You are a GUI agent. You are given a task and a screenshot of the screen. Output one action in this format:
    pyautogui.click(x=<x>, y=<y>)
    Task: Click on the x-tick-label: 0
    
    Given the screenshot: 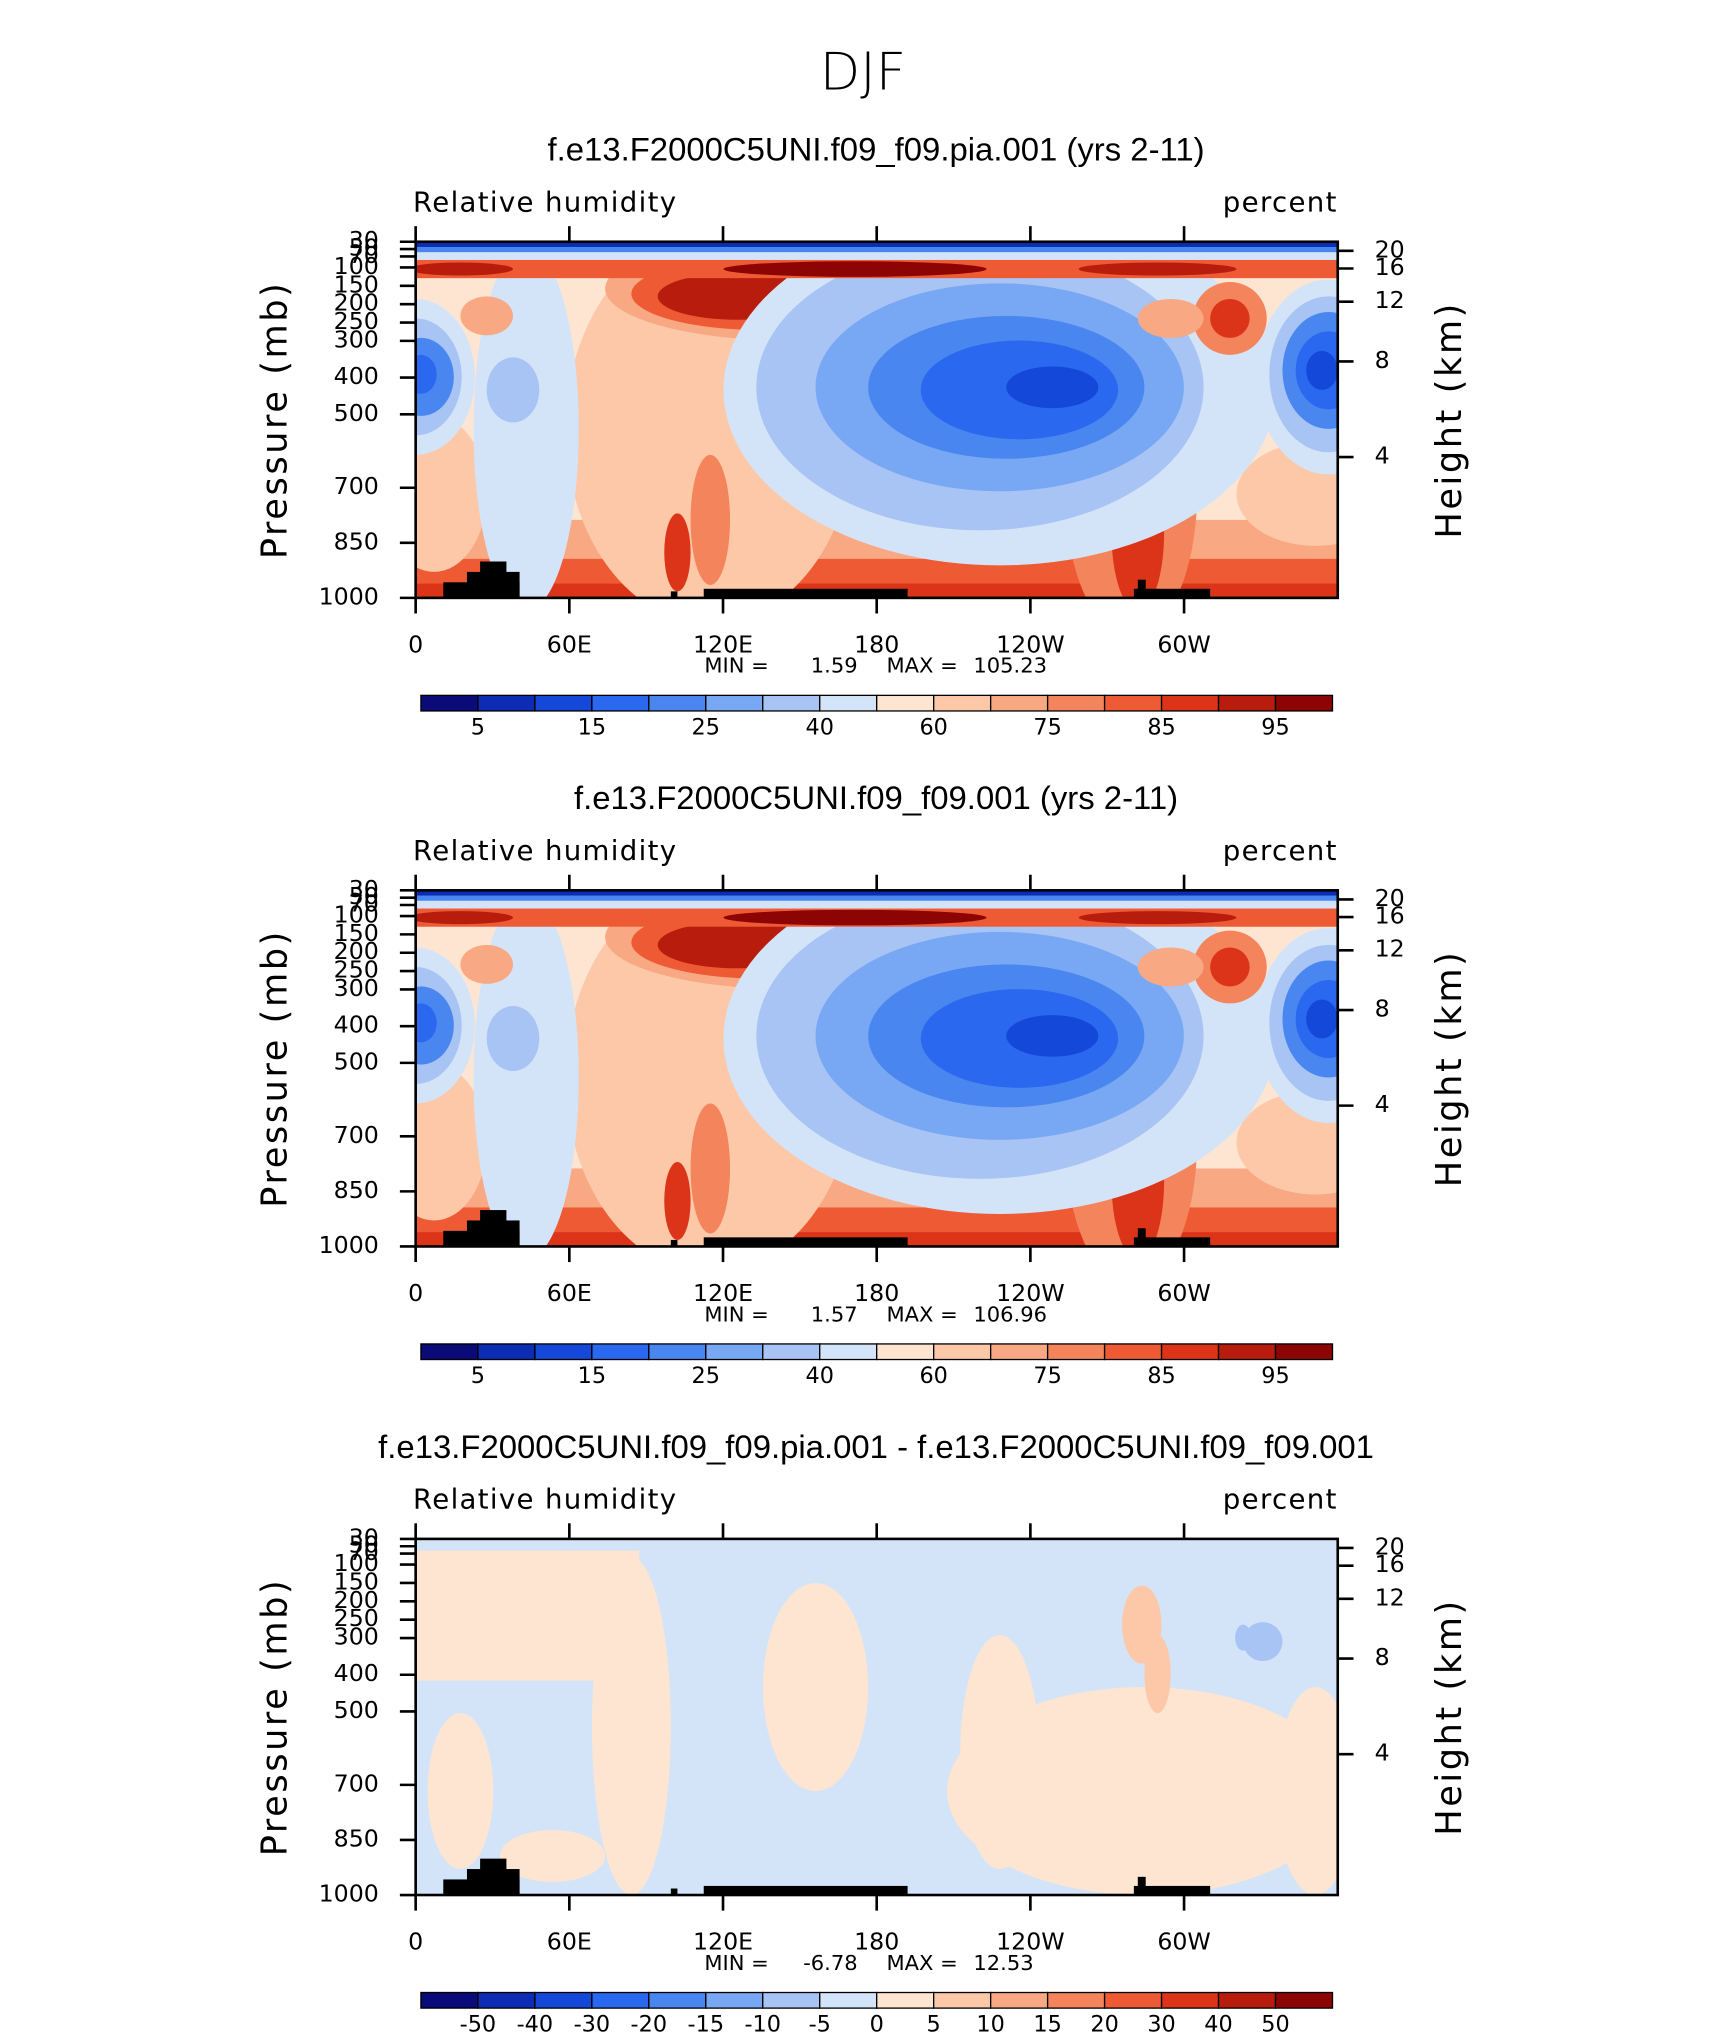 What is the action you would take?
    pyautogui.click(x=415, y=1293)
    